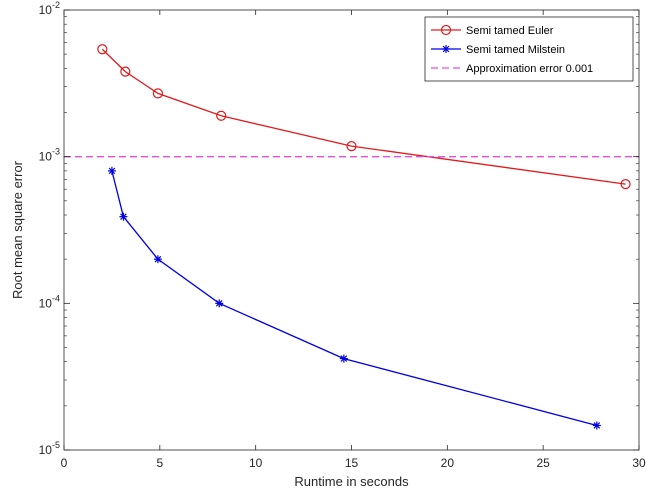 The width and height of the screenshot is (647, 497). What do you see at coordinates (448, 463) in the screenshot?
I see `x-tick-label: 20` at bounding box center [448, 463].